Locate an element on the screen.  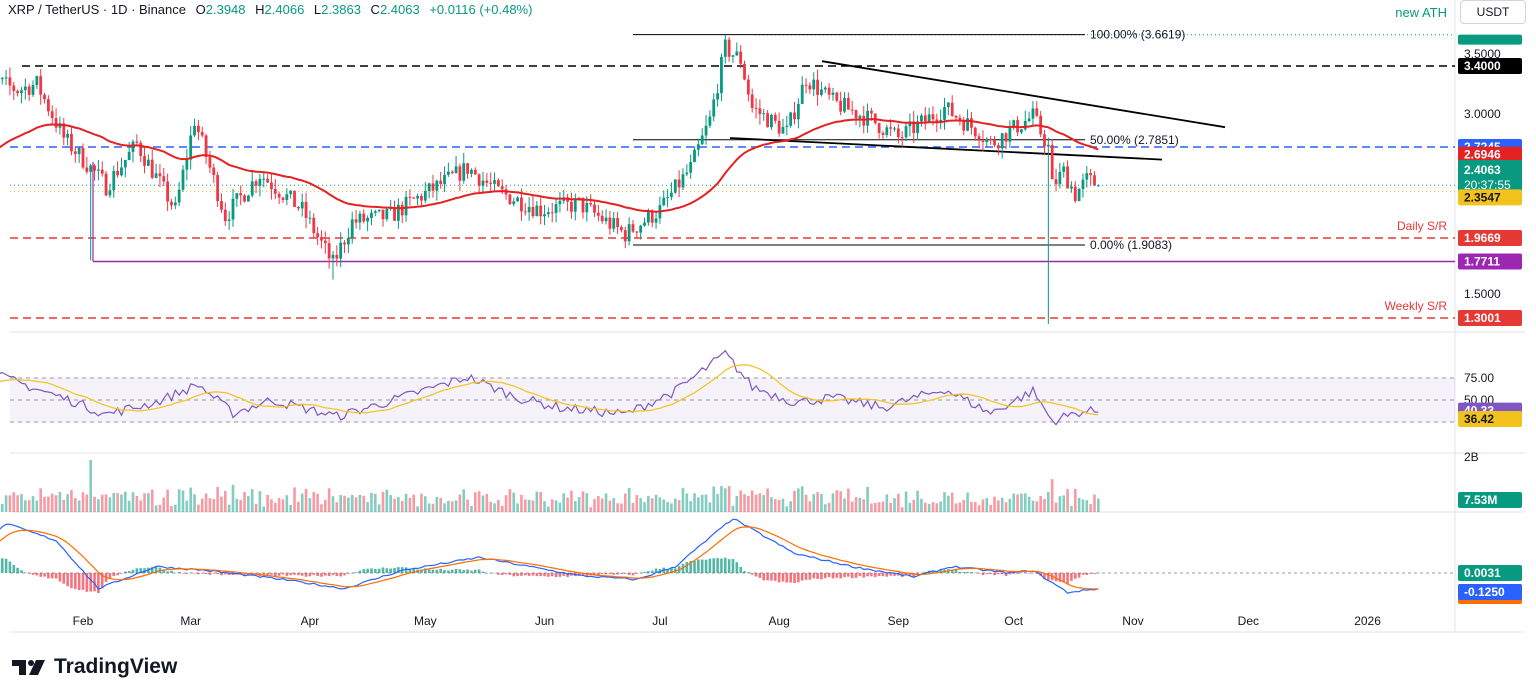
currency-selector: USDT is located at coordinates (1493, 12).